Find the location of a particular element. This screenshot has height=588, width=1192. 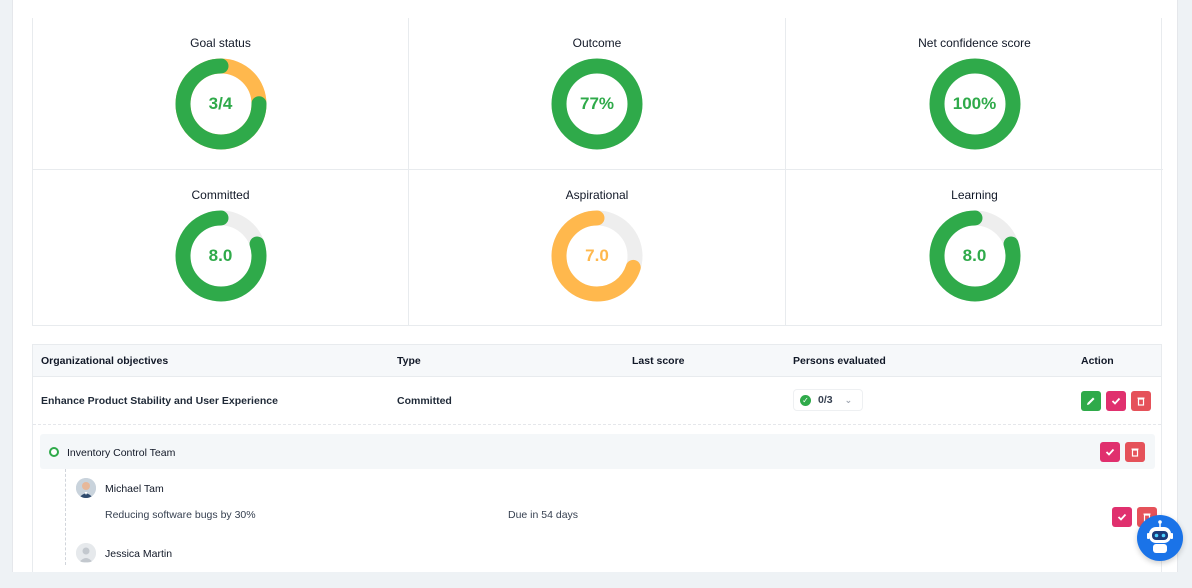

metric-title: Aspirational is located at coordinates (597, 195).